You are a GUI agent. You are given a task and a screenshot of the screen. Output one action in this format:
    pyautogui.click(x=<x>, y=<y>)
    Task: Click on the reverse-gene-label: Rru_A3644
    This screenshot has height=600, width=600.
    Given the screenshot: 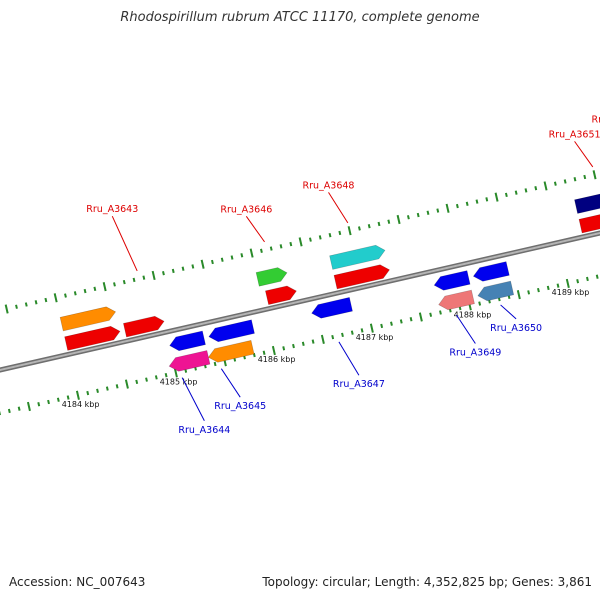 What is the action you would take?
    pyautogui.click(x=204, y=430)
    